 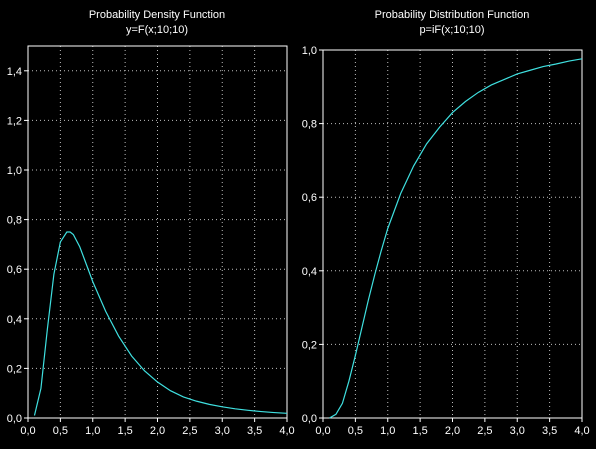 I want to click on cdf-title: Probability Distribution Function, so click(x=452, y=15).